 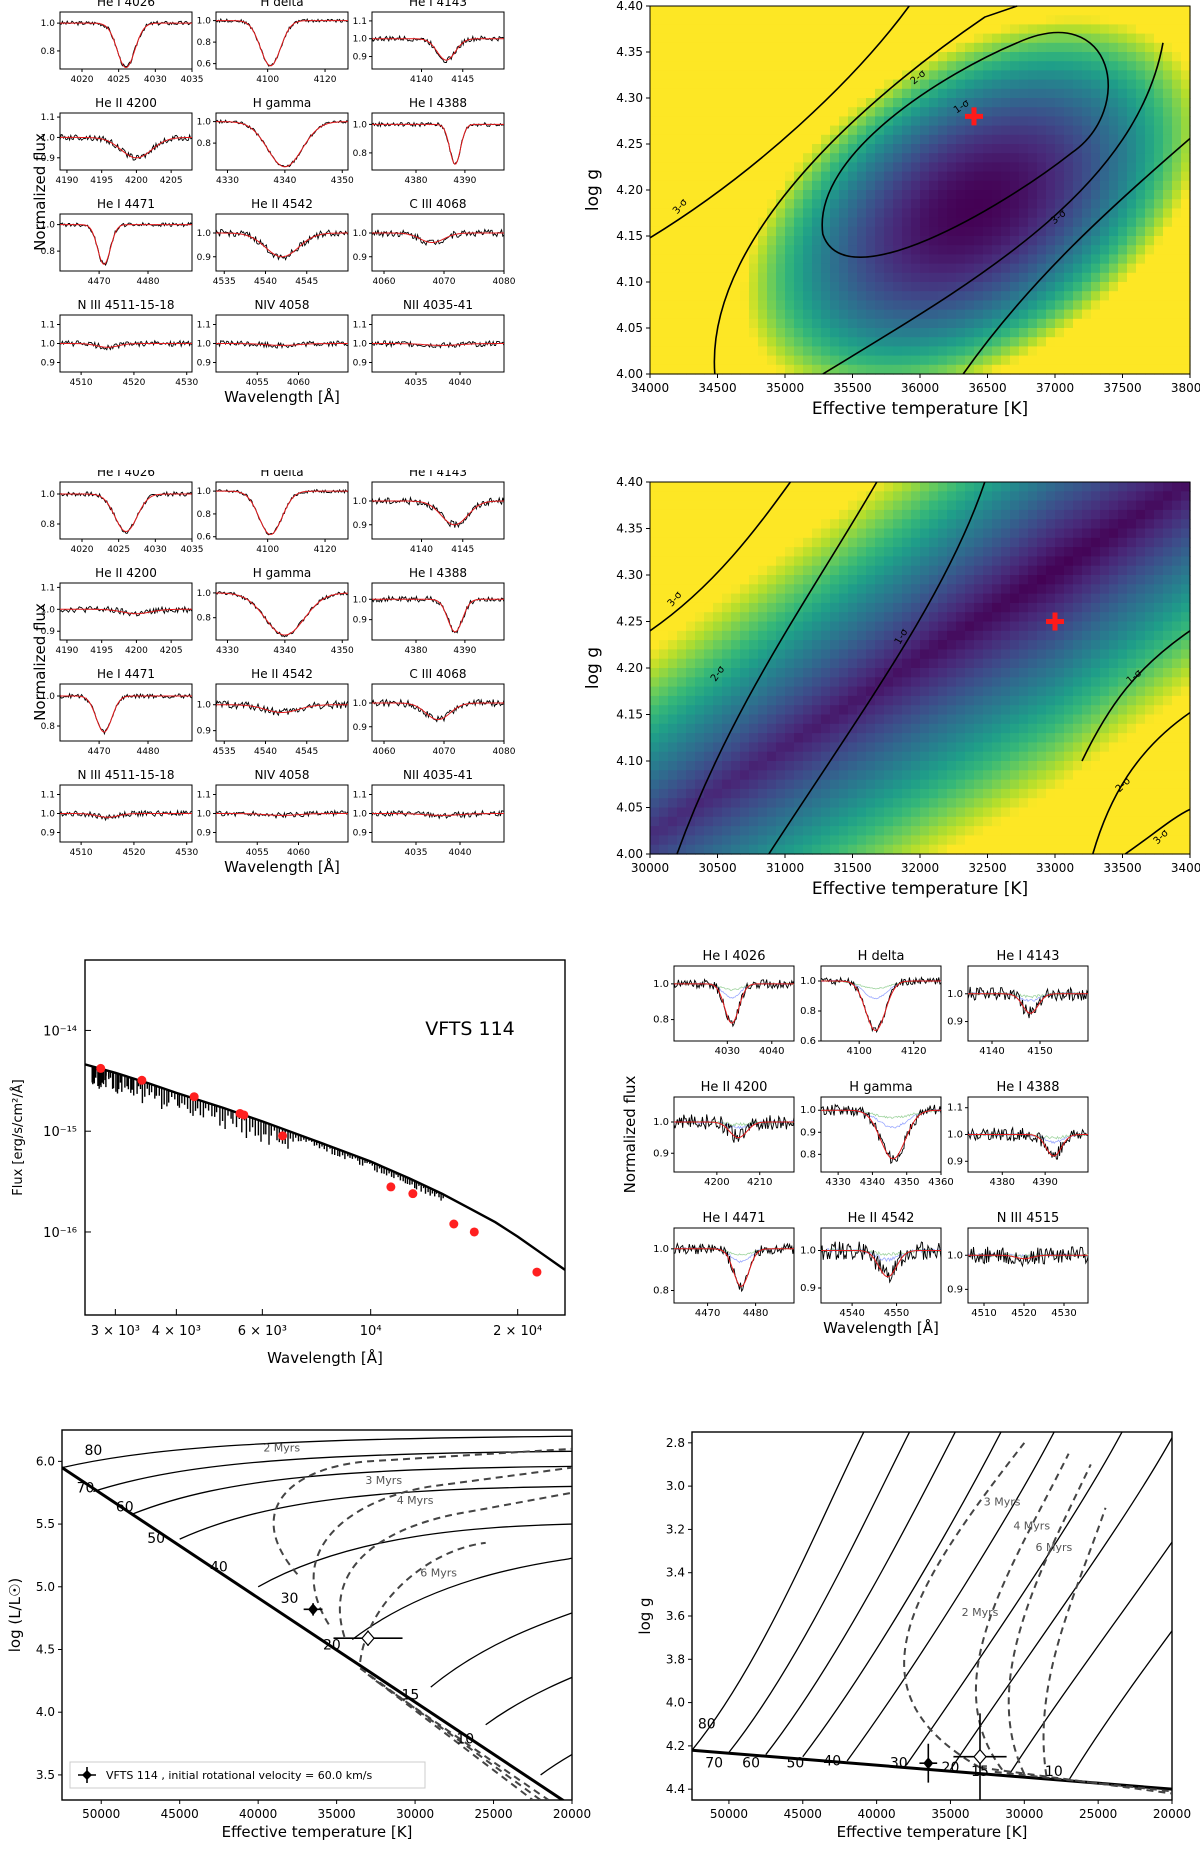 What do you see at coordinates (282, 42) in the screenshot?
I see `observed-spectrum` at bounding box center [282, 42].